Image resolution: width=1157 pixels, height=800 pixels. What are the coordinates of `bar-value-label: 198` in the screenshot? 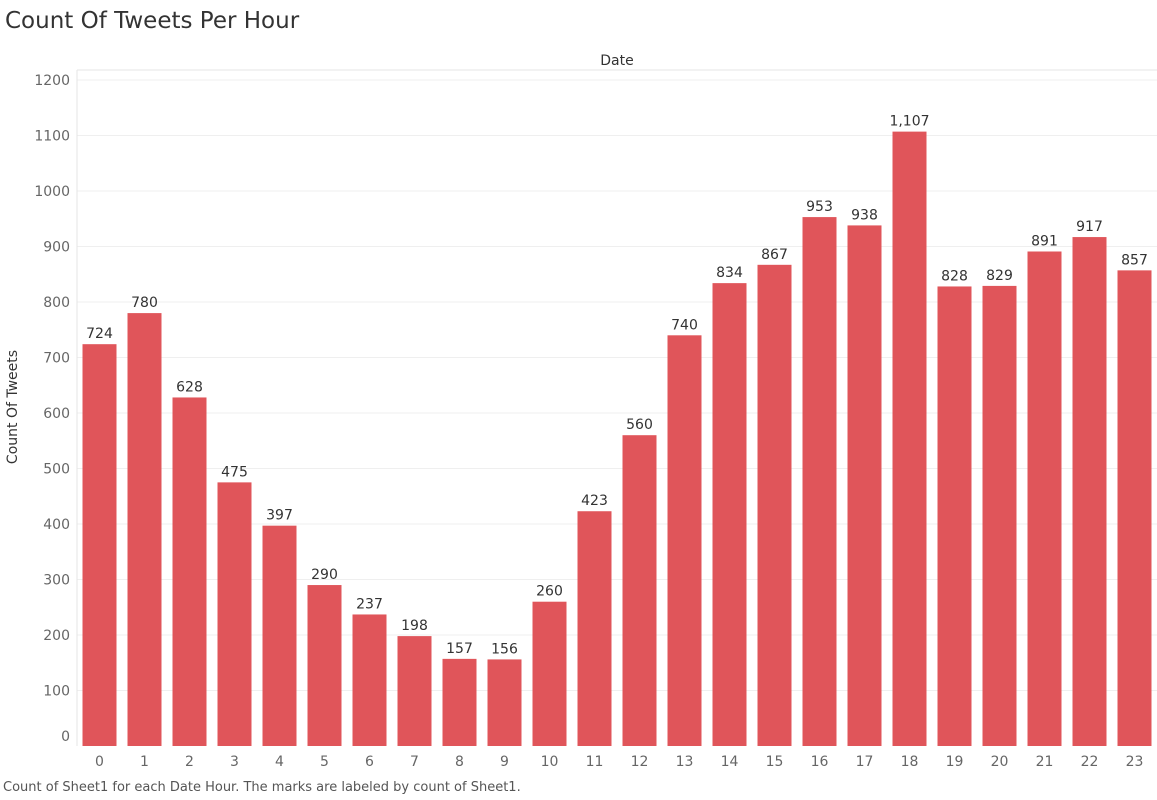 It's located at (414, 626).